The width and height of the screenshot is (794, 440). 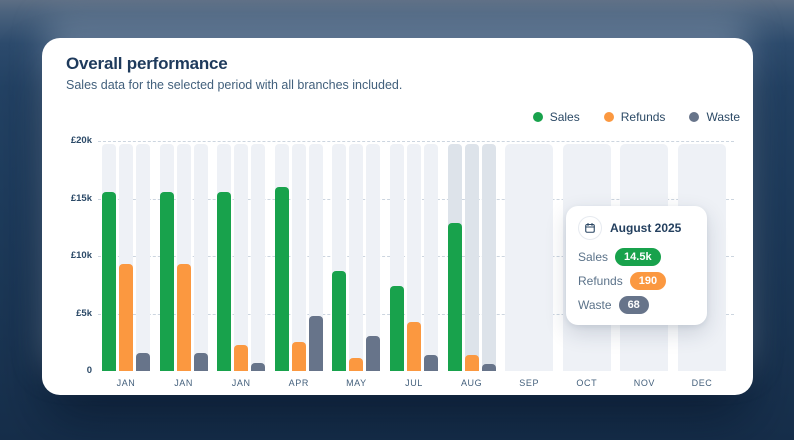 I want to click on legend-item-refunds: Refunds, so click(x=634, y=117).